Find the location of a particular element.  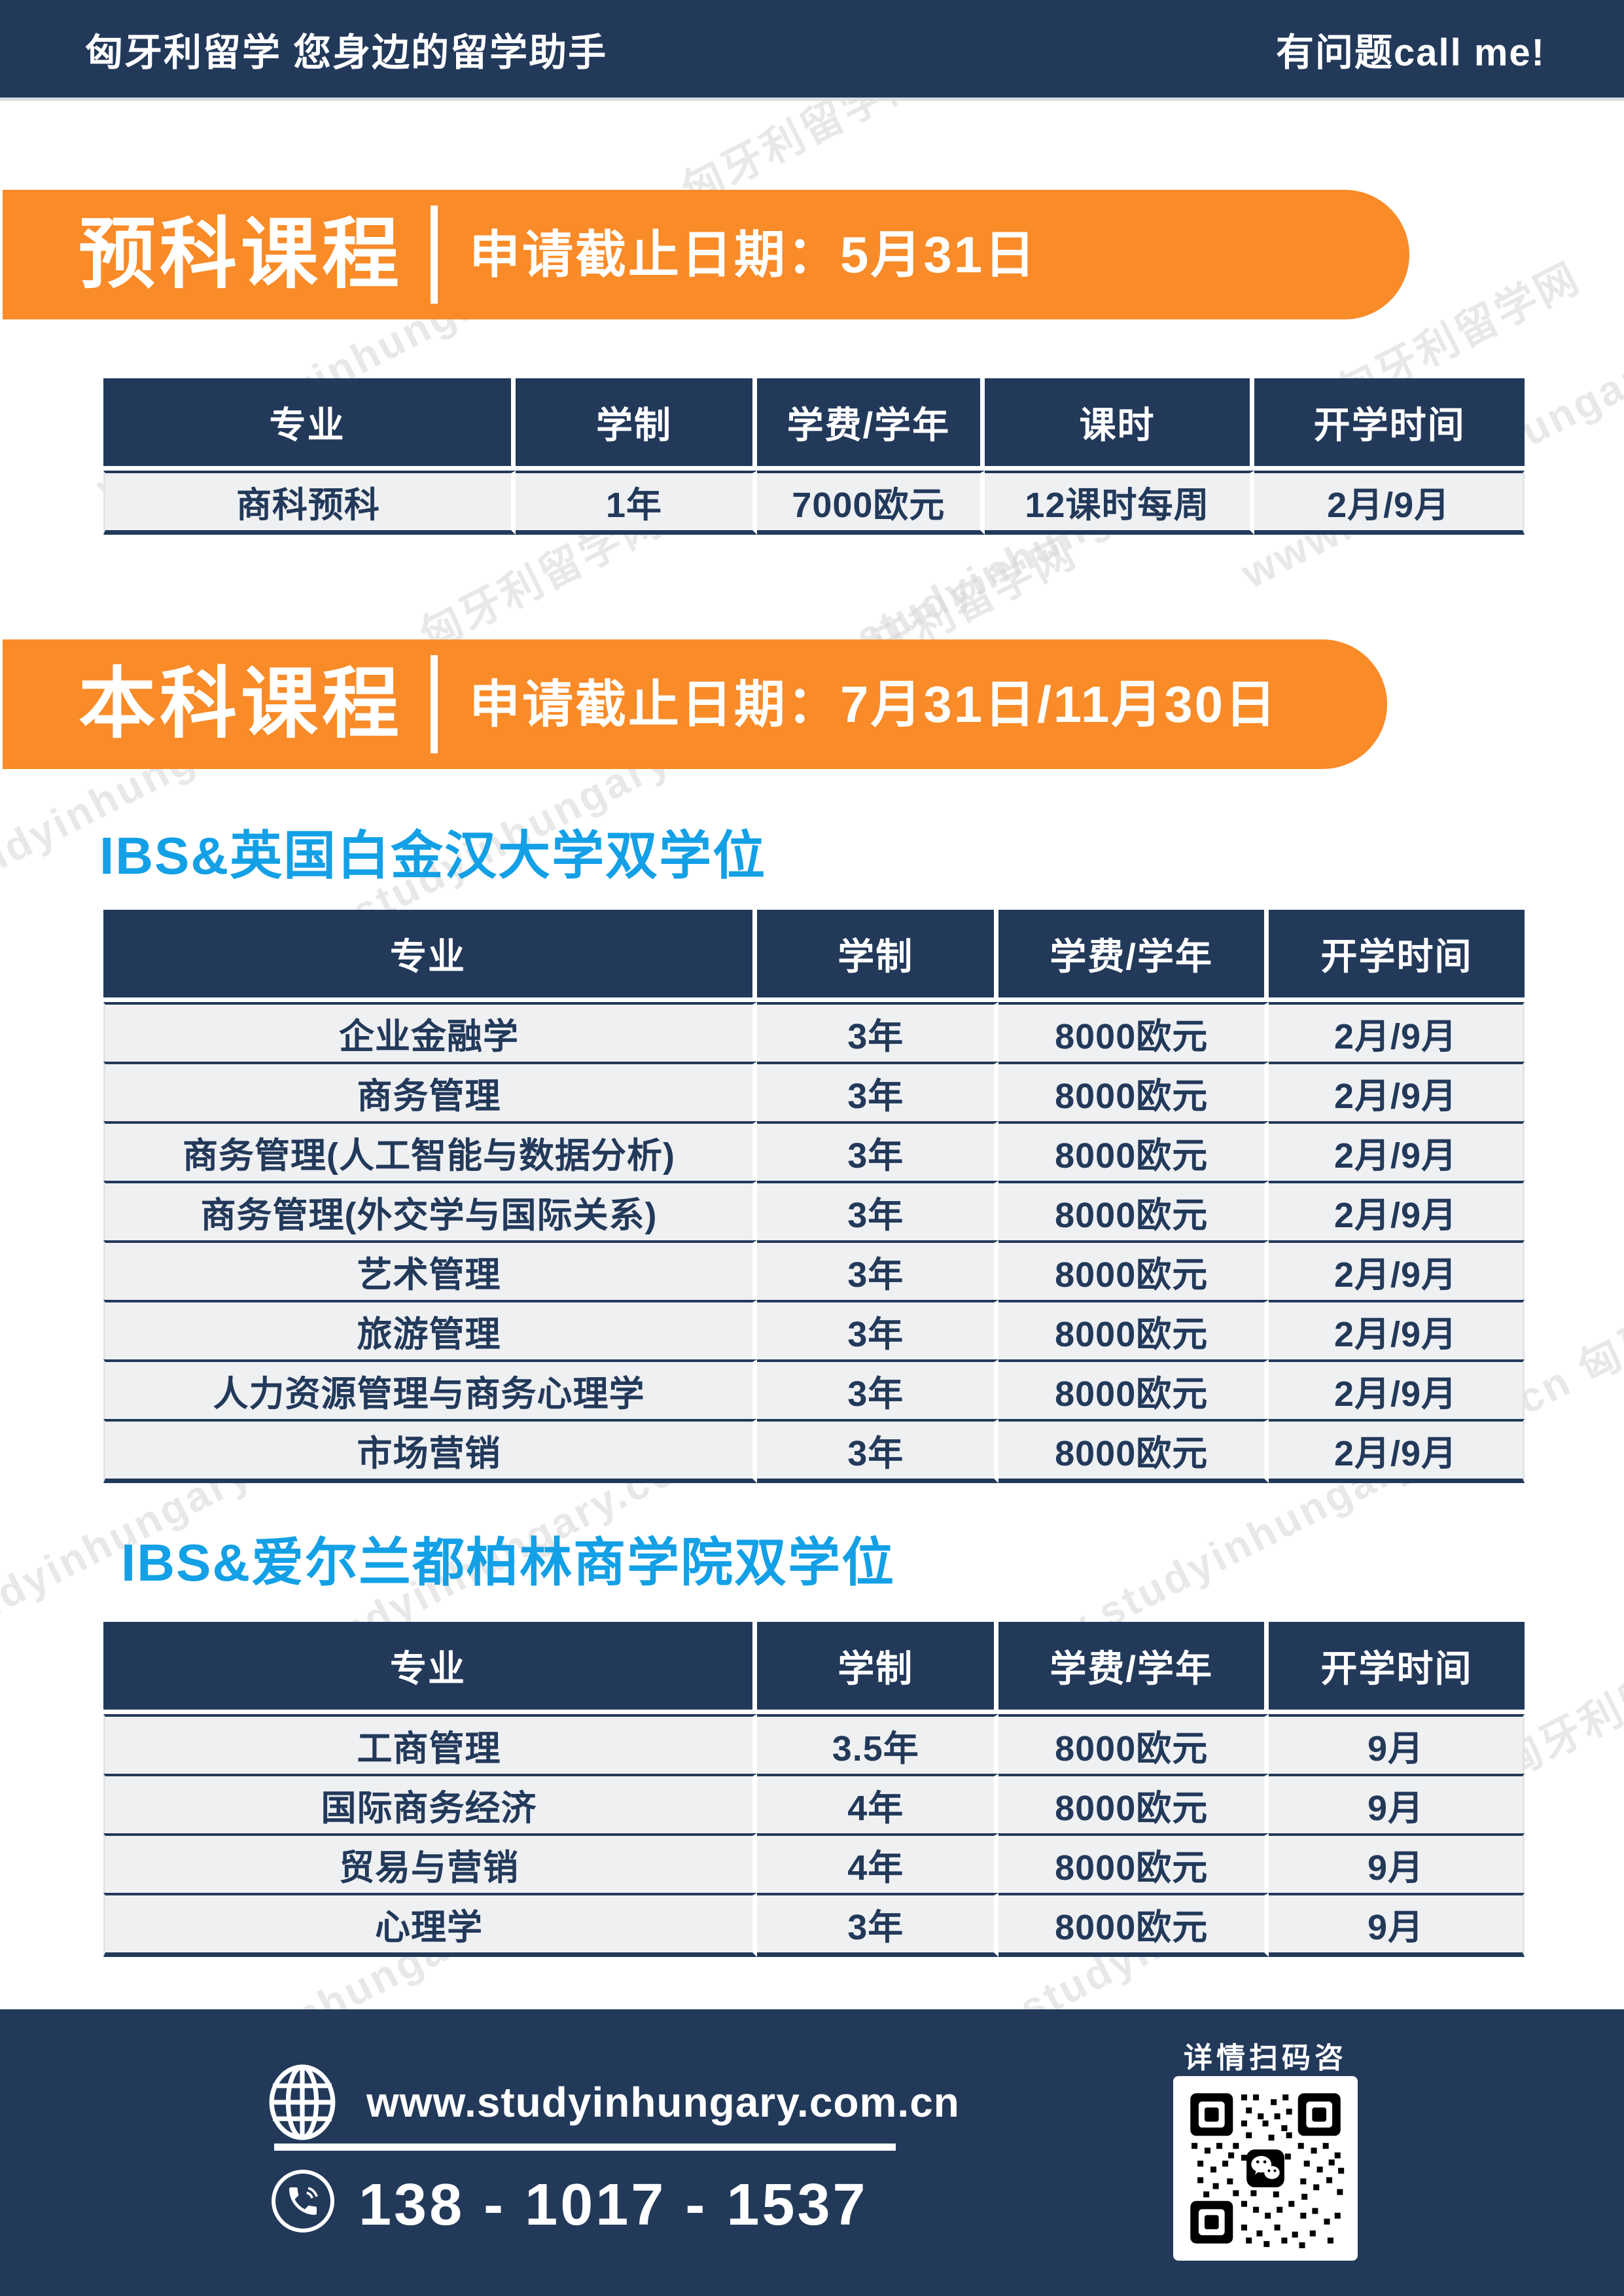

table-row: 商科预科 1年 7000欧元 12课时每周 2月/9月 is located at coordinates (814, 503).